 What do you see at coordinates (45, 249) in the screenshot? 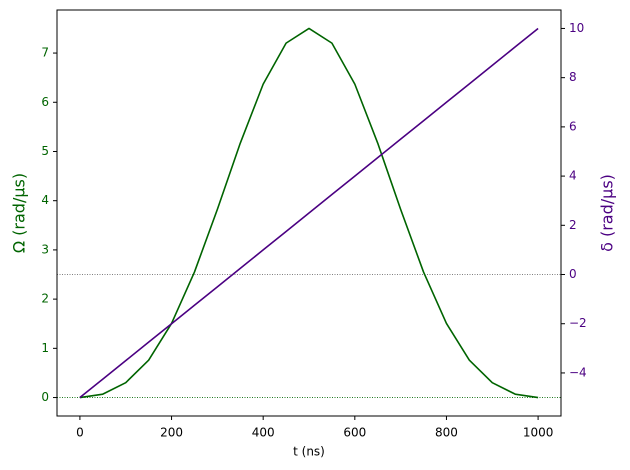
I see `y-tick-label: 3` at bounding box center [45, 249].